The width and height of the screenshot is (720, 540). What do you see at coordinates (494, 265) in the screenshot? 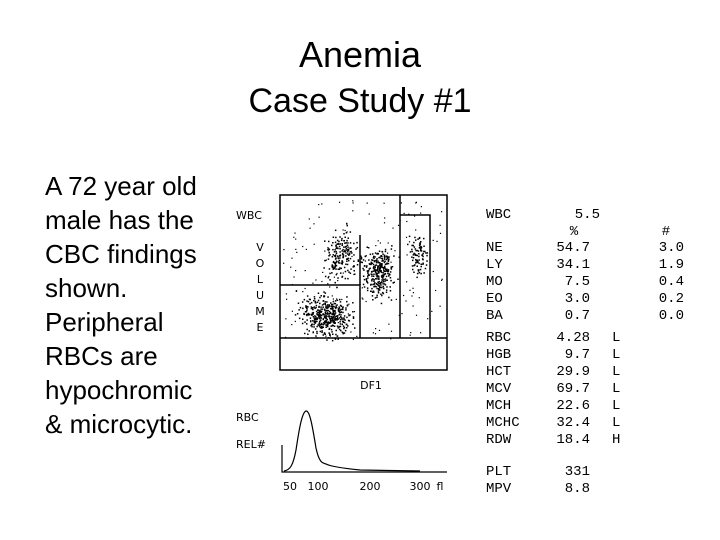
I see `result-label: LY` at bounding box center [494, 265].